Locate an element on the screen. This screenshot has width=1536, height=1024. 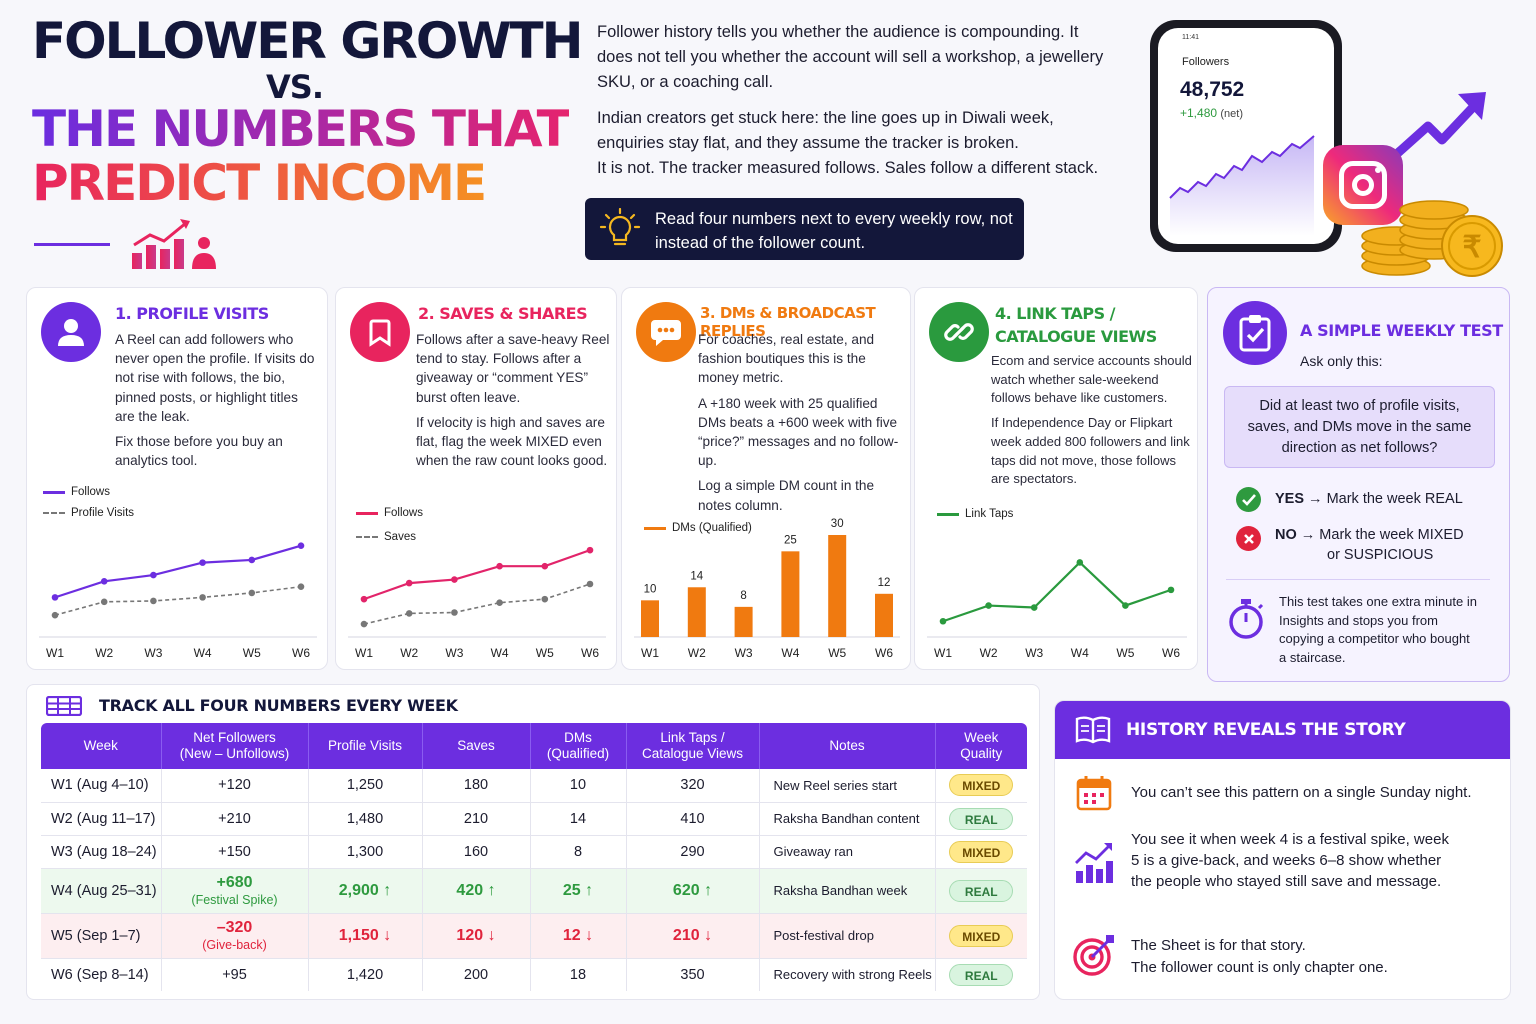
yes-row: YES → Mark the week REAL is located at coordinates (1369, 499).